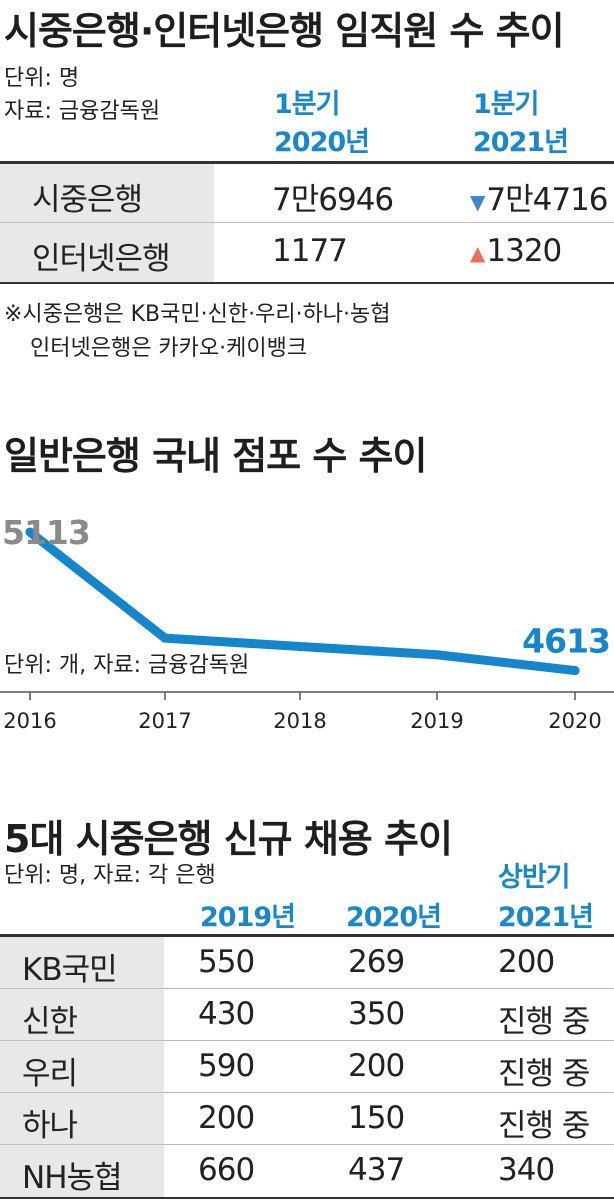 Image resolution: width=614 pixels, height=1201 pixels. Describe the element at coordinates (228, 839) in the screenshot. I see `section3-title: 5대 시중은행 신규 채용 추이` at that location.